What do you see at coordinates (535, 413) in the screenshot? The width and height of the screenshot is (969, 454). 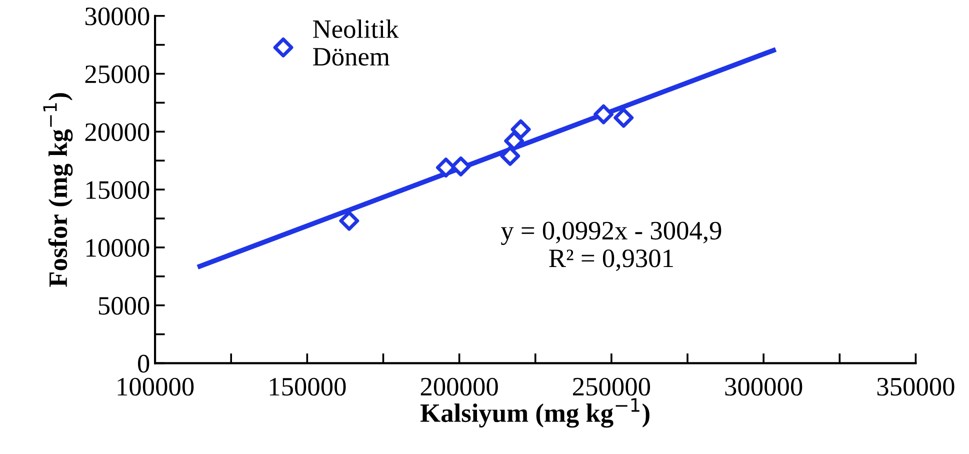 I see `x-axis-title: Kalsiyum (mg kg$^{−1}$)` at bounding box center [535, 413].